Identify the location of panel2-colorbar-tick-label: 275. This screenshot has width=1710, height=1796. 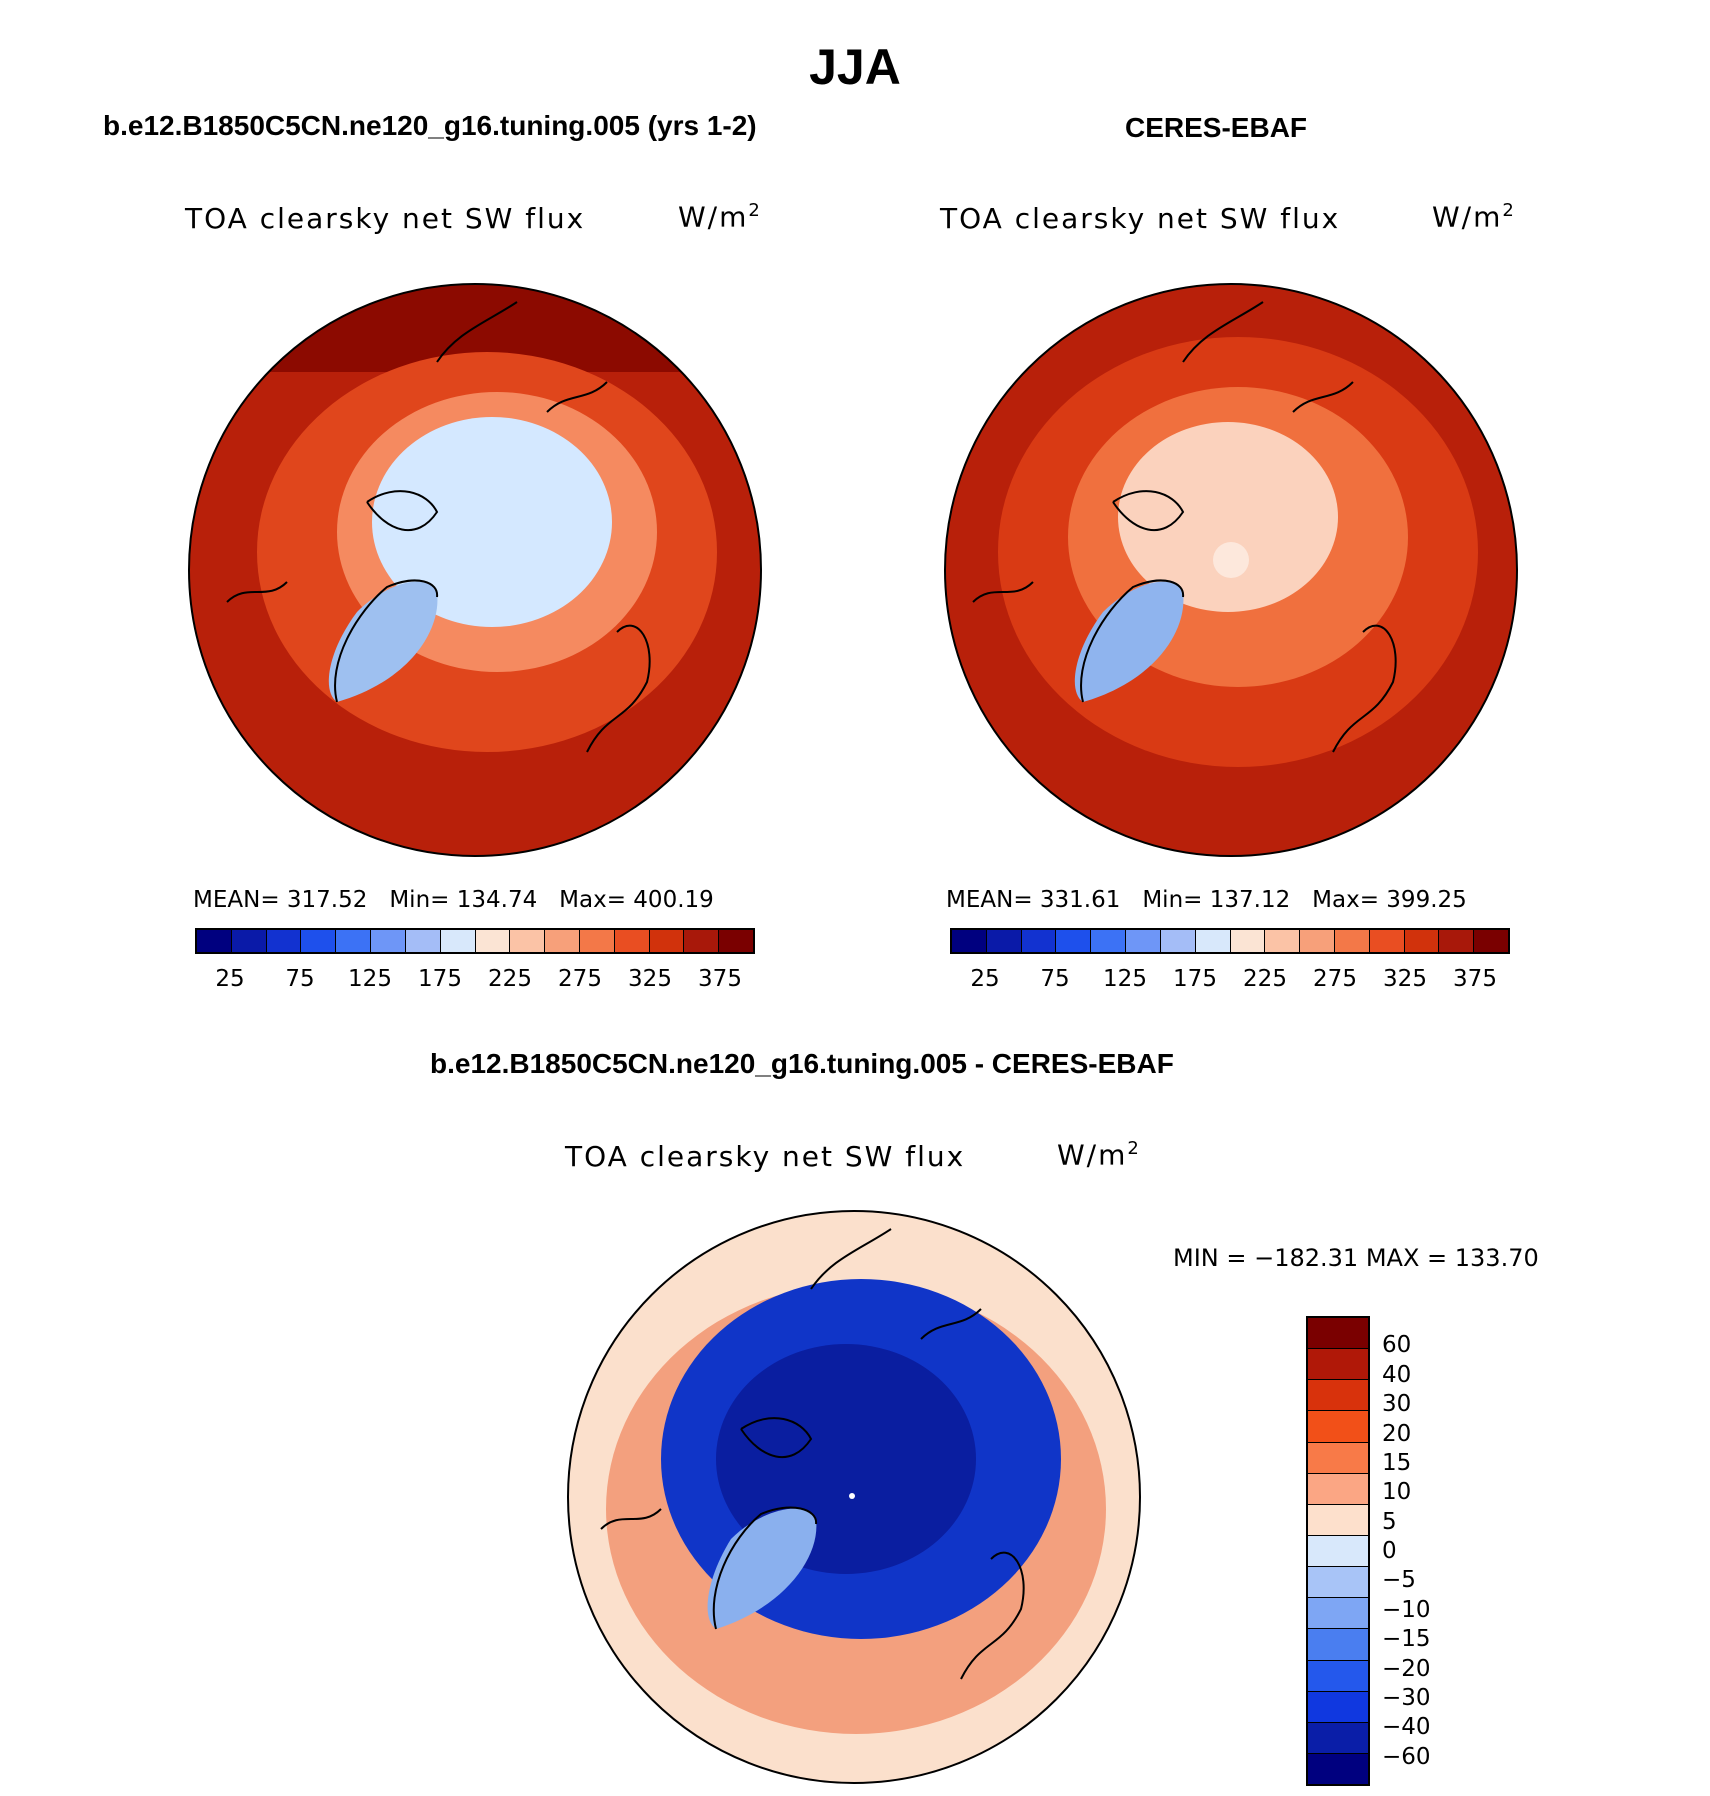
(1335, 979).